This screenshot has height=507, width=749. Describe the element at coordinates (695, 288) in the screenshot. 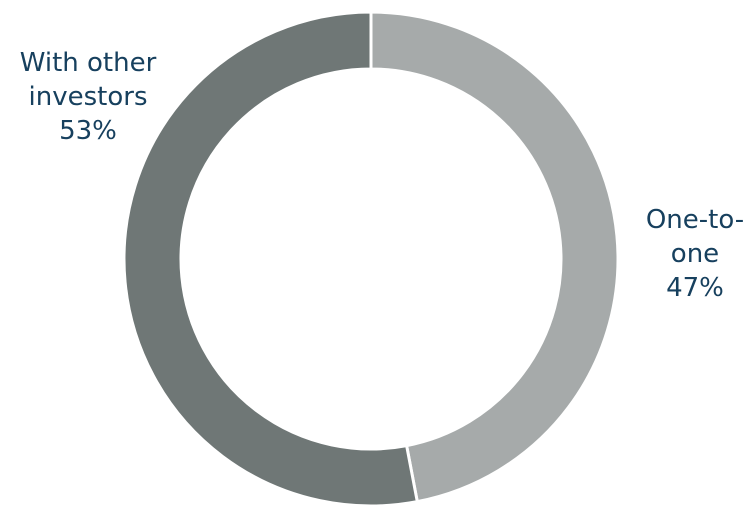

I see `slice-value-label: 47%` at that location.